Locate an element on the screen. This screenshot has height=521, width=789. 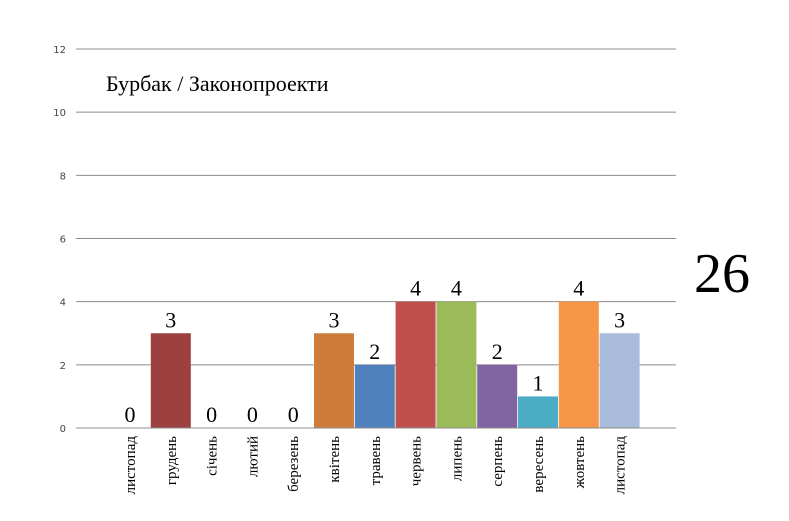
x-tick-label: вересень is located at coordinates (539, 464).